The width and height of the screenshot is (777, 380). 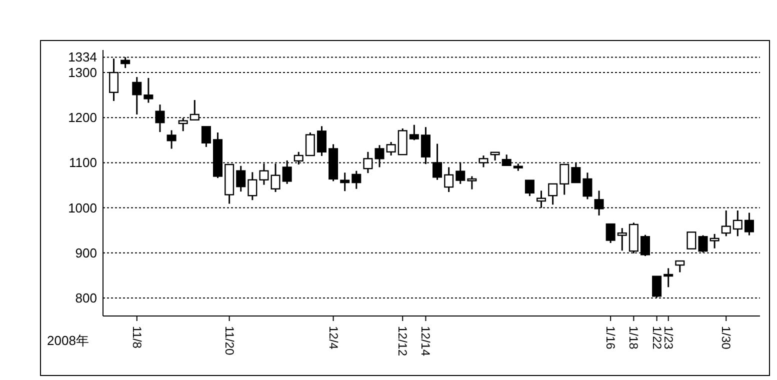 What do you see at coordinates (425, 341) in the screenshot?
I see `x-tick-label: 12/14` at bounding box center [425, 341].